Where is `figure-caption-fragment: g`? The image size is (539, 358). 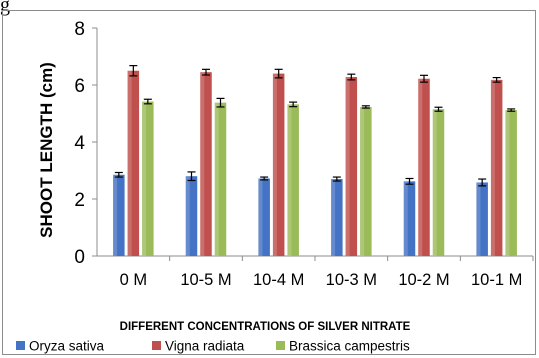 figure-caption-fragment: g is located at coordinates (5, 8).